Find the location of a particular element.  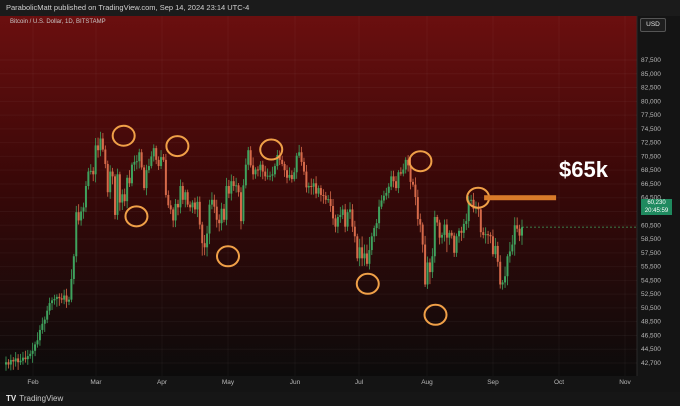

x-tick-label: Jul is located at coordinates (359, 382).